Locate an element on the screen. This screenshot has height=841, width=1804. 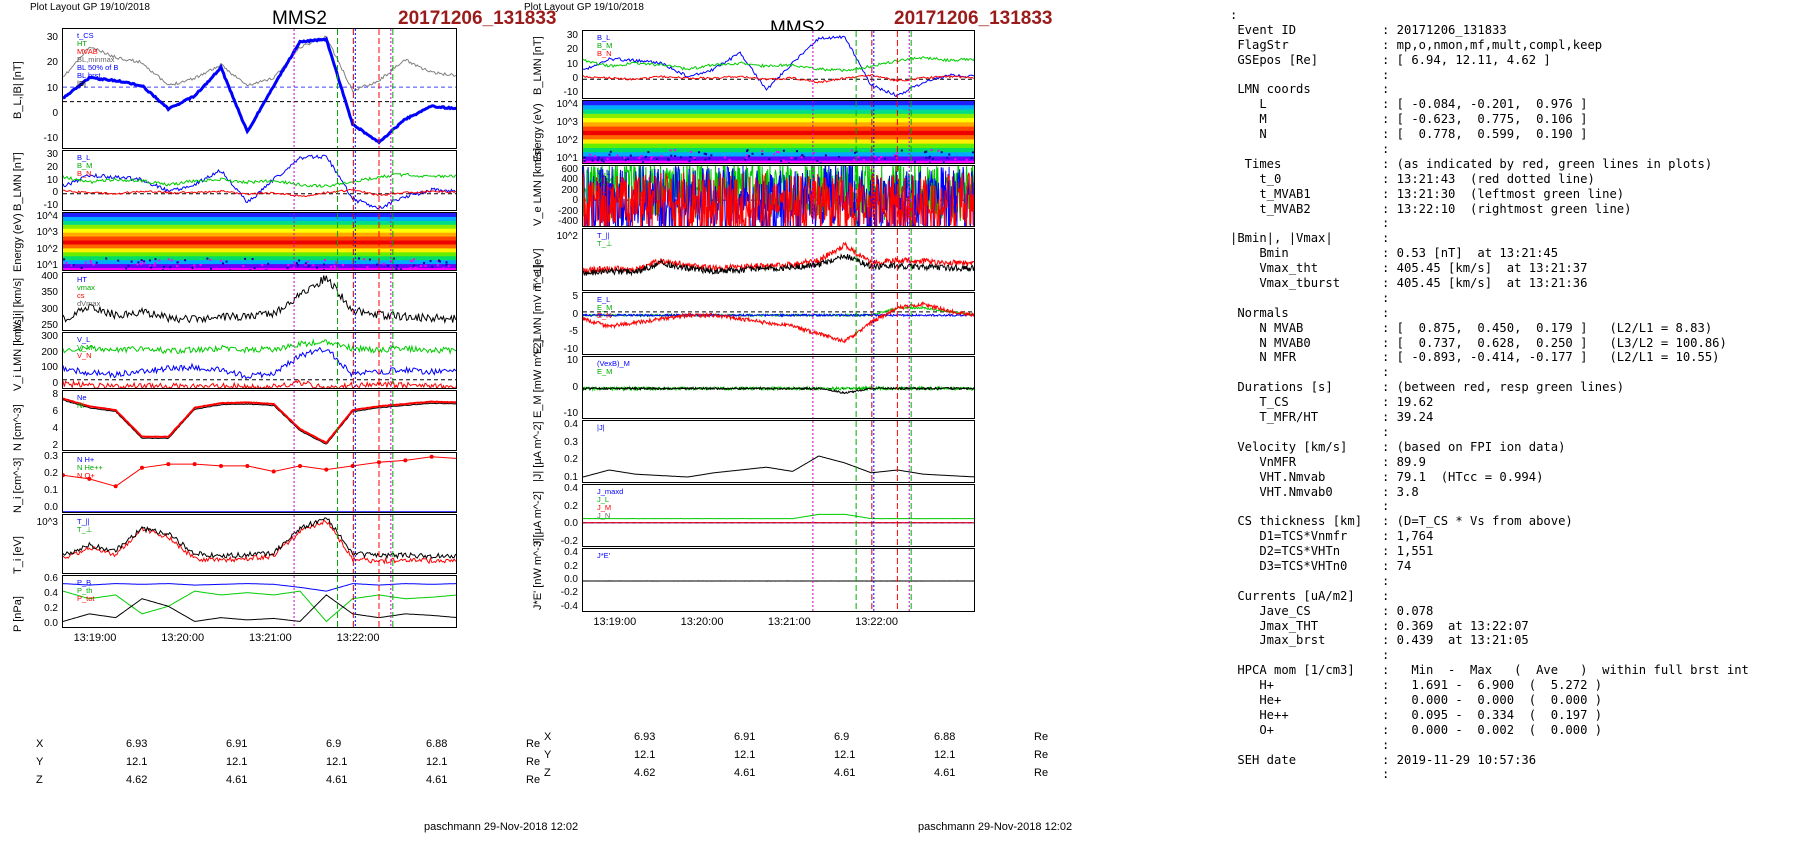
info-row: Jmax_THT: 0.369 at 13:22:07 is located at coordinates (1515, 626).